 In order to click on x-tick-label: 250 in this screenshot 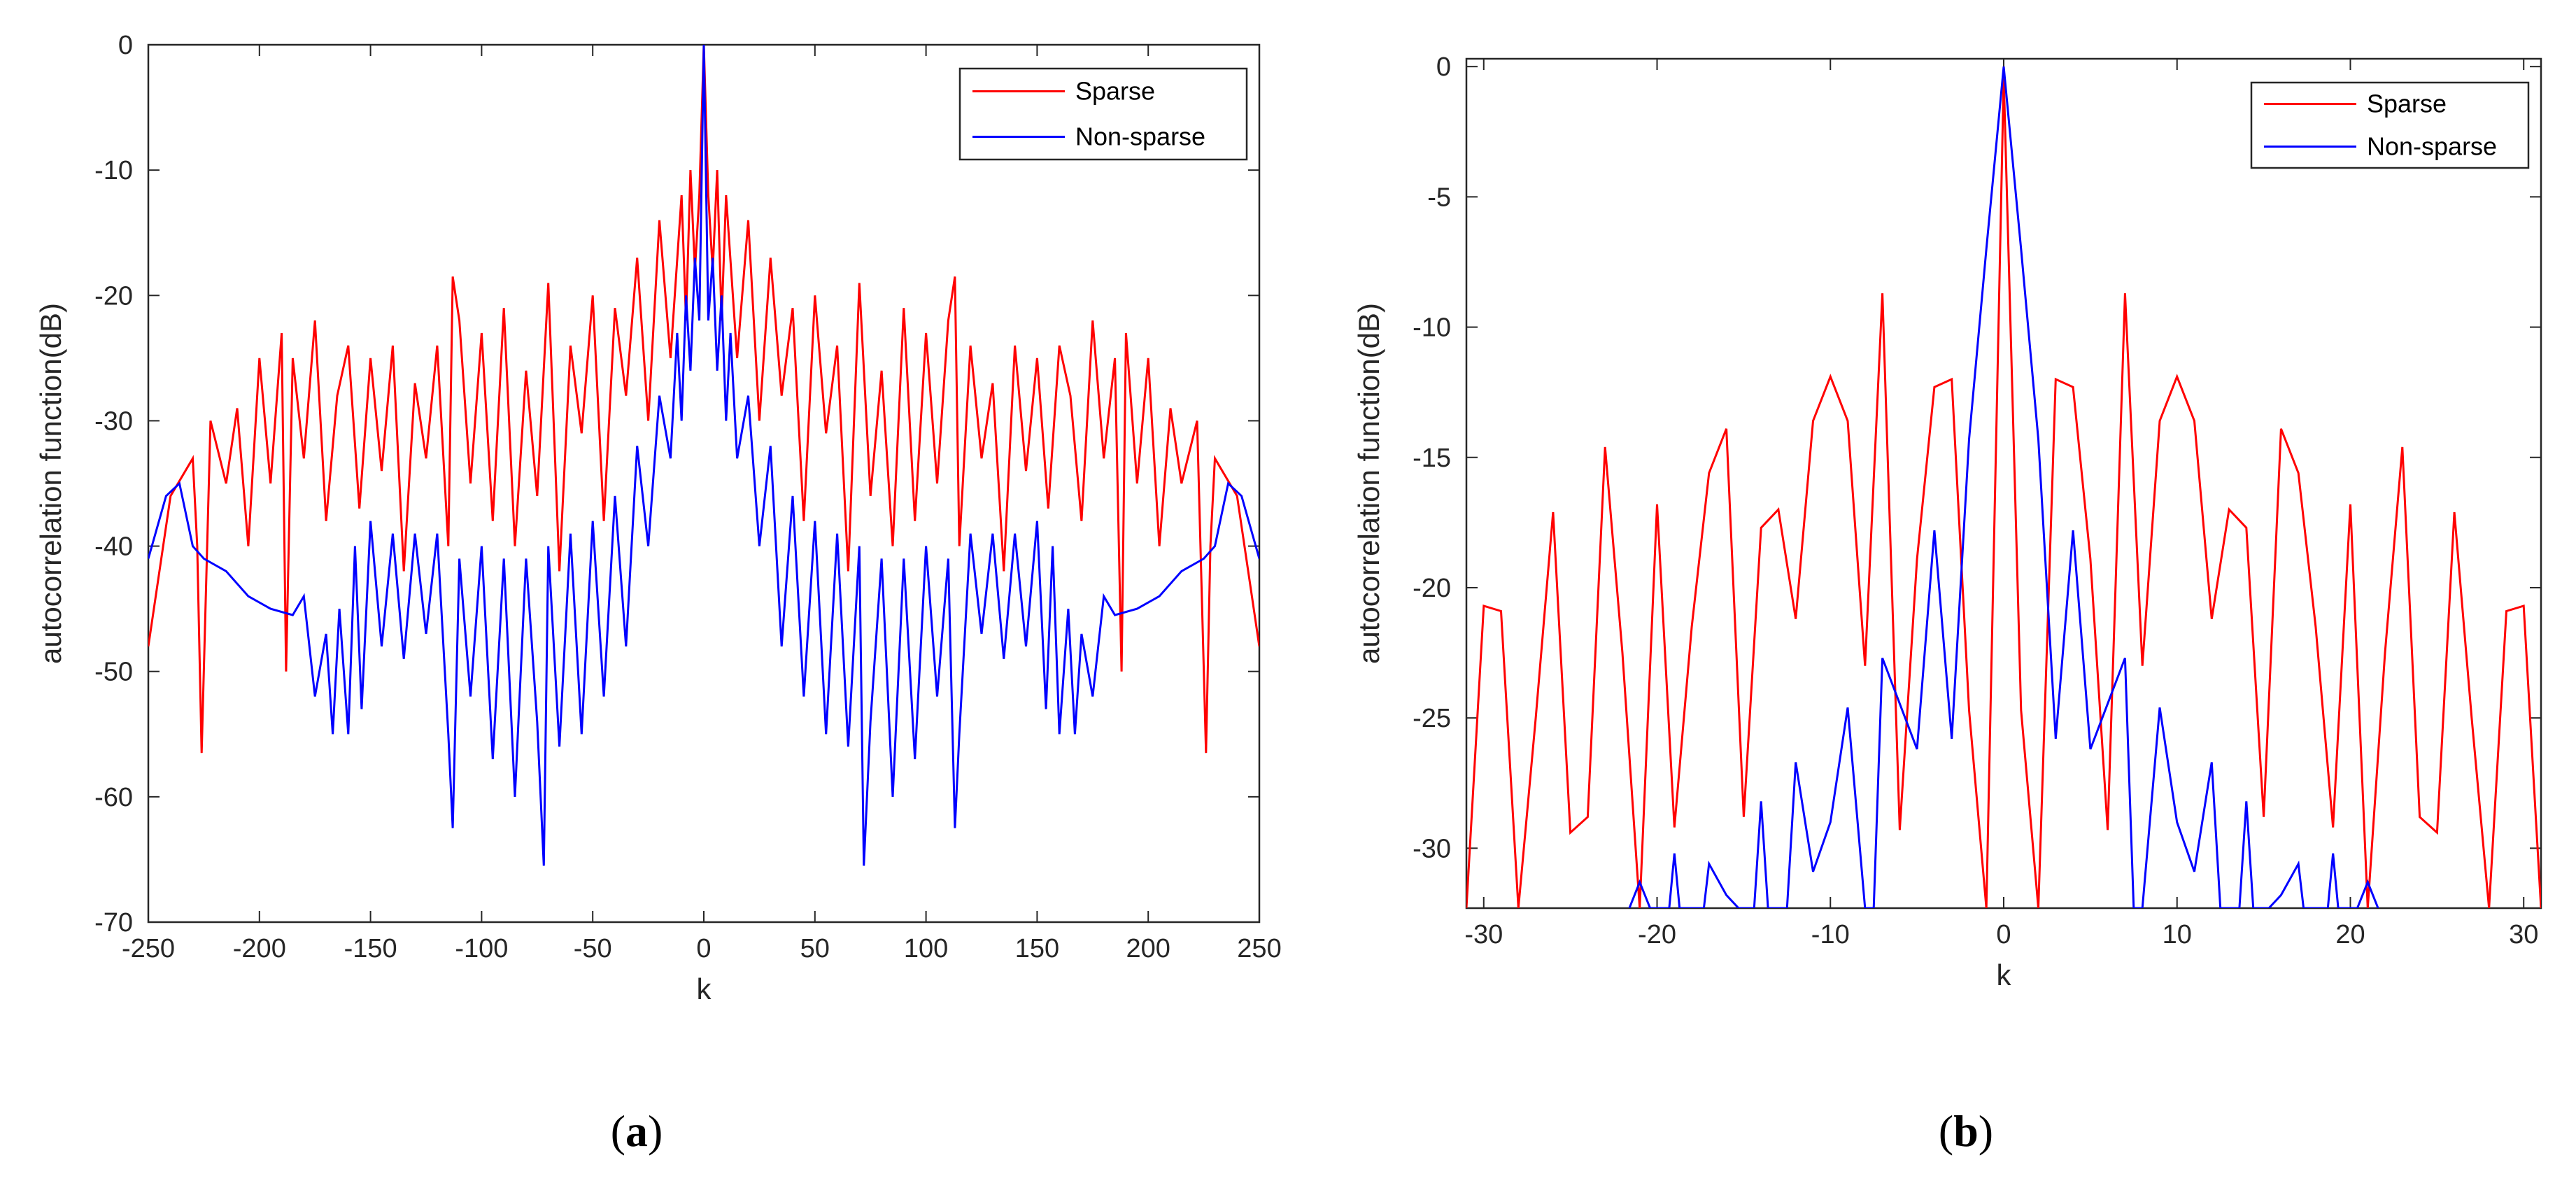, I will do `click(1259, 948)`.